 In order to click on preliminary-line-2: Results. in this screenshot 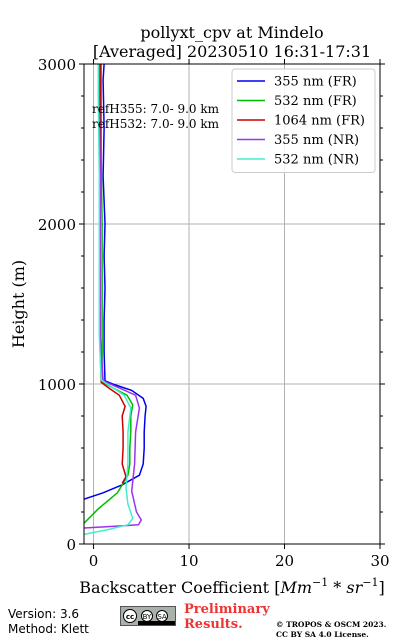, I will do `click(213, 624)`.